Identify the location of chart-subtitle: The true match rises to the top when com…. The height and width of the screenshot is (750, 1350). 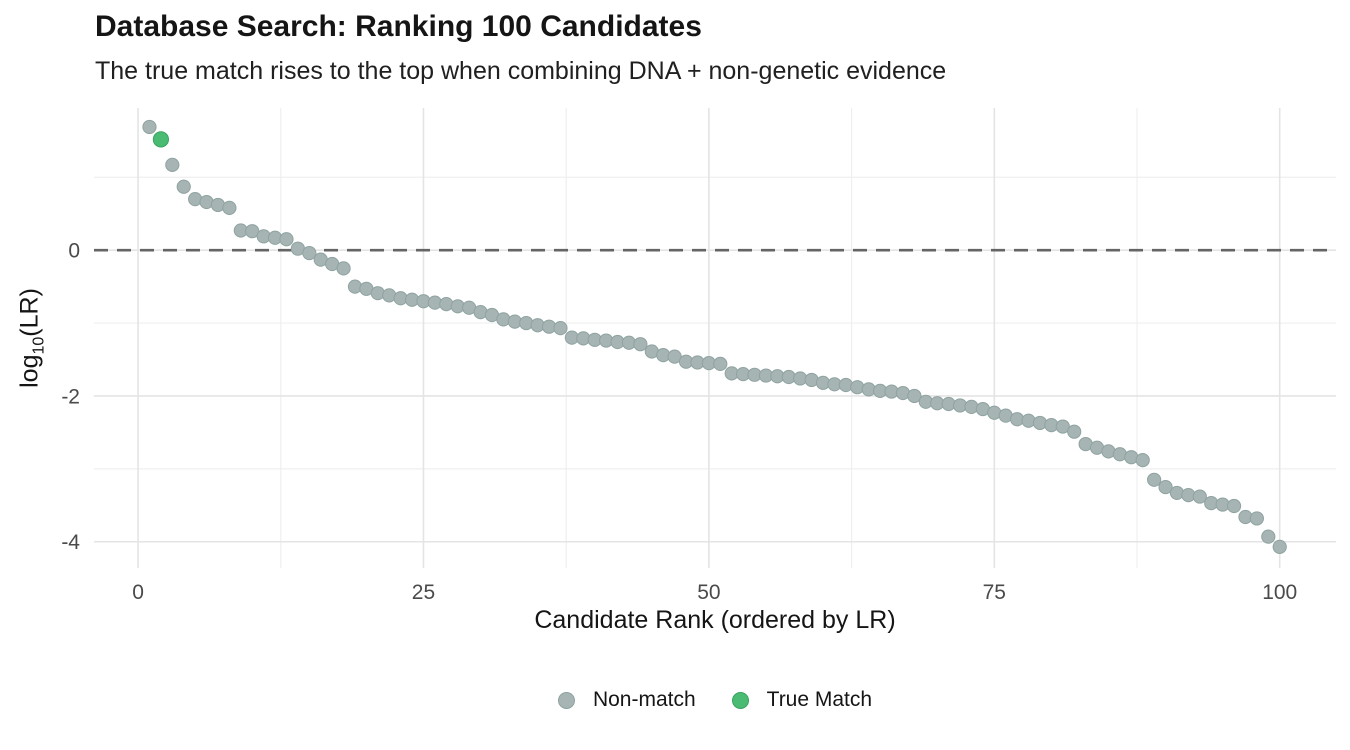
(521, 71).